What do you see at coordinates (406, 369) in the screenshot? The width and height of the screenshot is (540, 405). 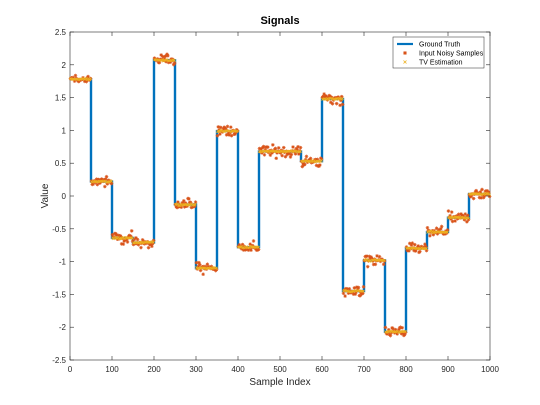 I see `x-tick-label: 800` at bounding box center [406, 369].